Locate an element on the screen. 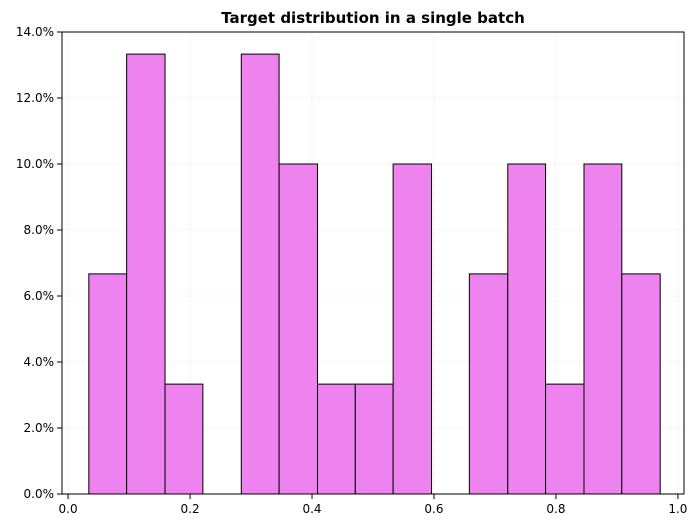  y-tick-label-1: 2.0% is located at coordinates (39, 428).